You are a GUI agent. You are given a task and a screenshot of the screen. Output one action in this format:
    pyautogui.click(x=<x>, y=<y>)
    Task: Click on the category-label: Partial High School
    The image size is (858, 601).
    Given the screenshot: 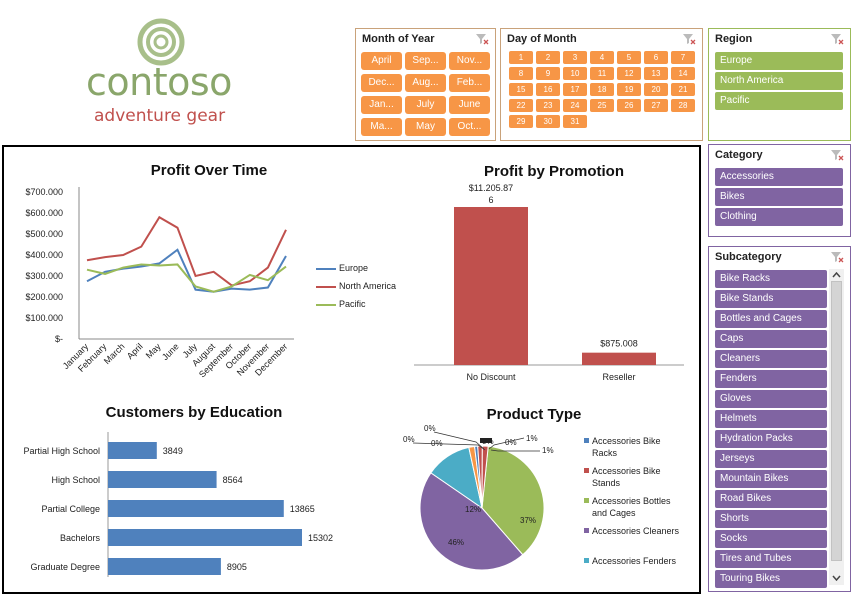 What is the action you would take?
    pyautogui.click(x=61, y=451)
    